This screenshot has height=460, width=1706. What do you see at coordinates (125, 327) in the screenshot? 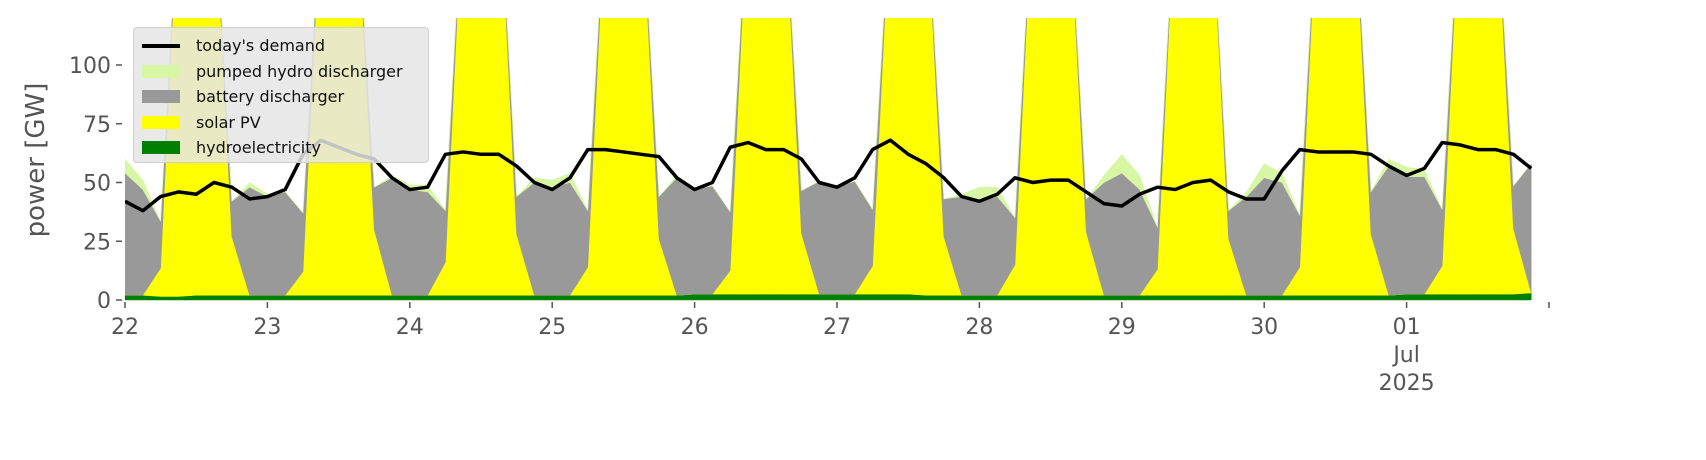
I see `x-tick-label: 22` at bounding box center [125, 327].